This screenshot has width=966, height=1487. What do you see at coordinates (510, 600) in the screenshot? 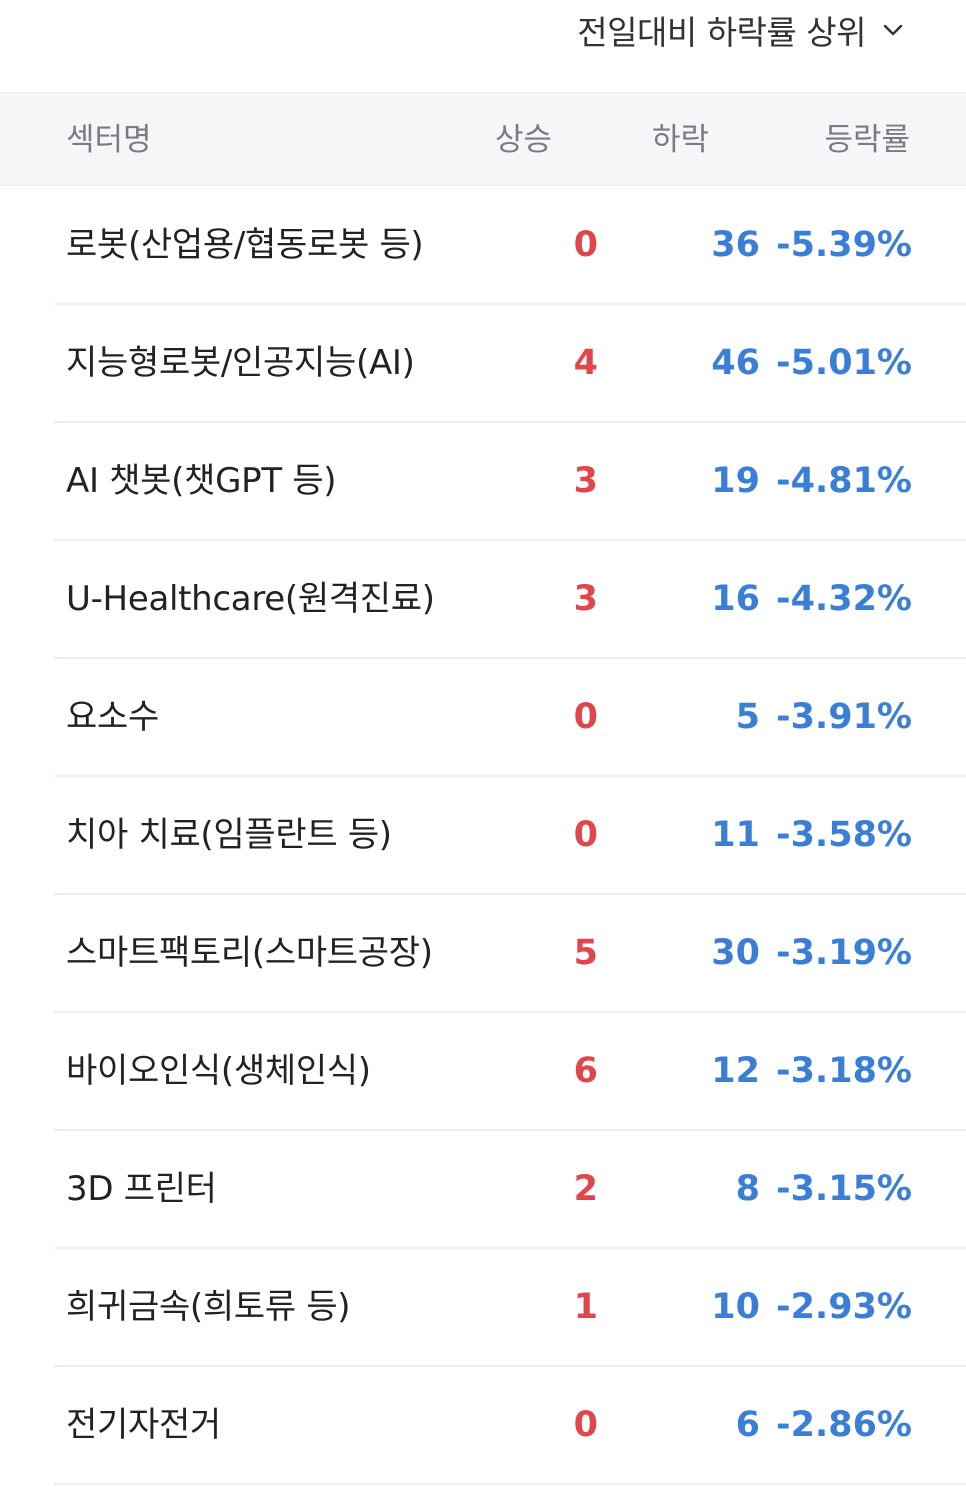
I see `table-row: U-Healthcare(원격진료) 3 16 -4.32%` at bounding box center [510, 600].